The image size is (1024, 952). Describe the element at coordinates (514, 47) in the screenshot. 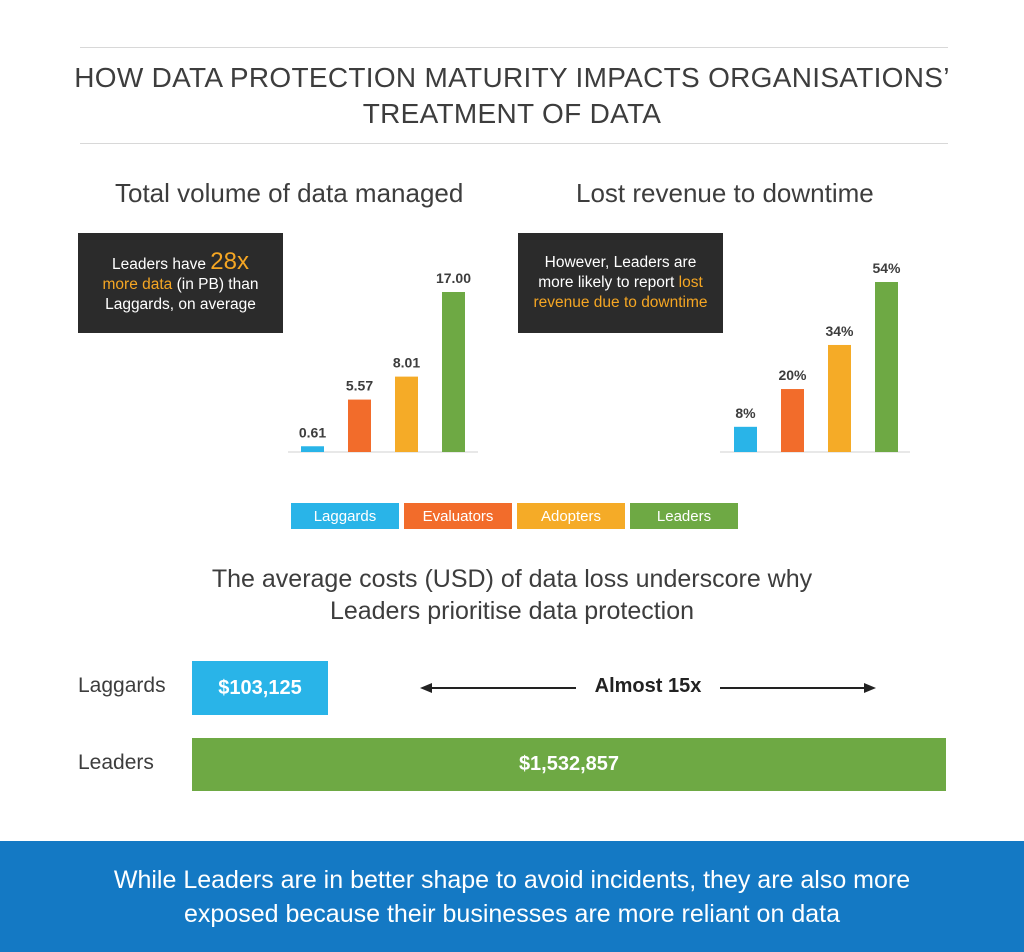

I see `top-rule` at that location.